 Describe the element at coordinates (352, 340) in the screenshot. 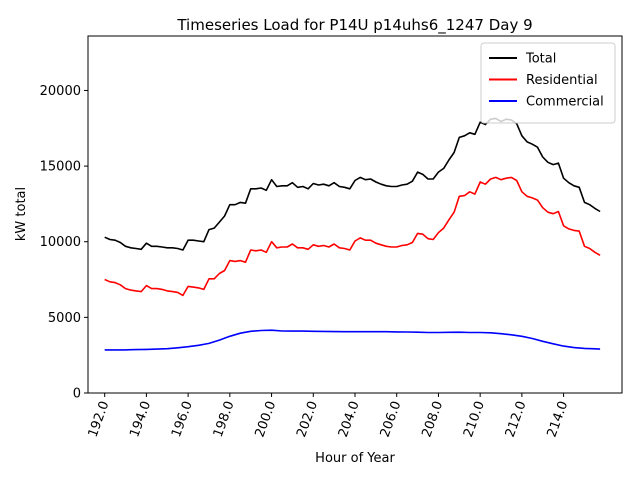

I see `series-line-commercial` at that location.